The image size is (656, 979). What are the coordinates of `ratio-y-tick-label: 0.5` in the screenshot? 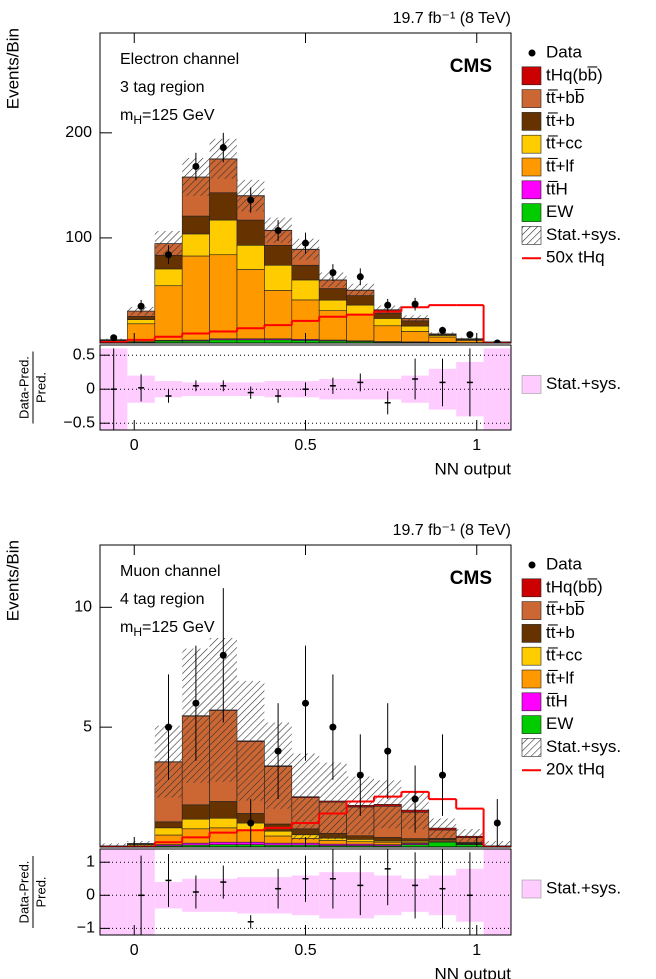 It's located at (84, 354).